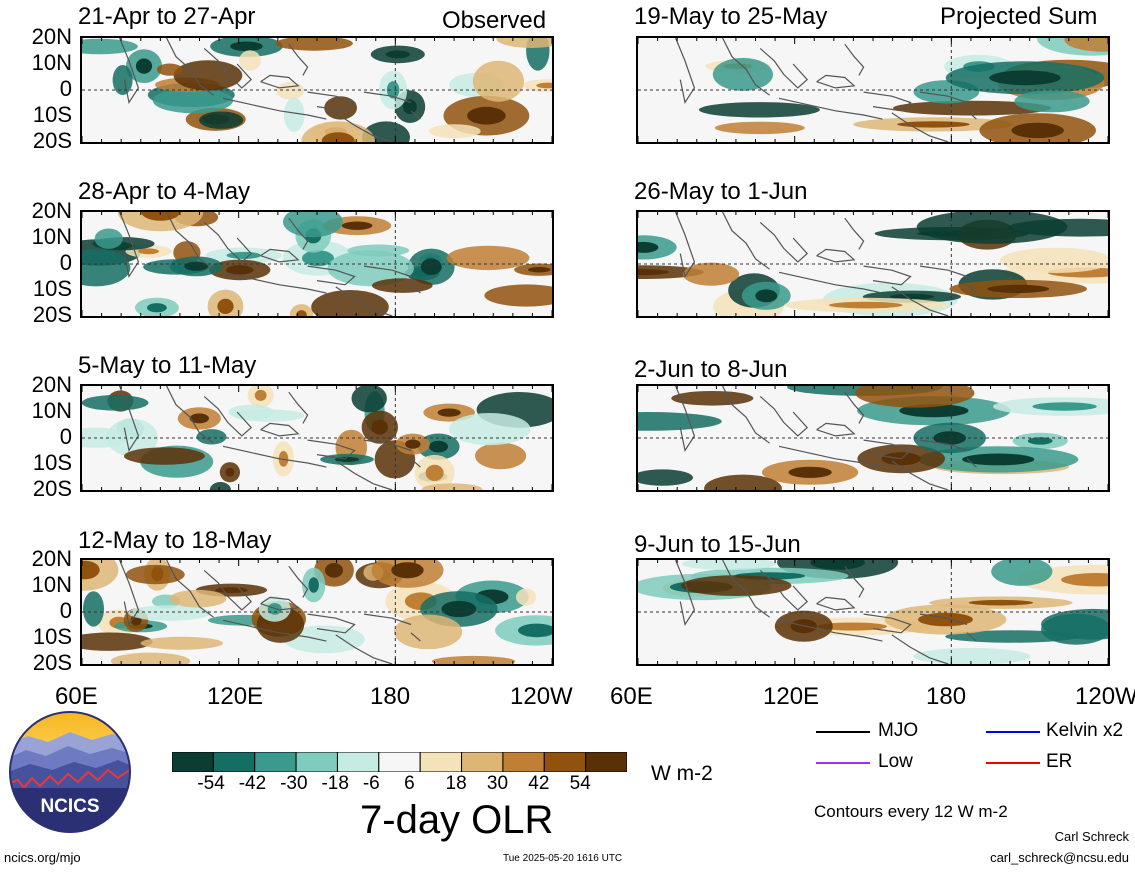 This screenshot has width=1135, height=872. Describe the element at coordinates (252, 783) in the screenshot. I see `colorbar-tick-label: -42` at that location.